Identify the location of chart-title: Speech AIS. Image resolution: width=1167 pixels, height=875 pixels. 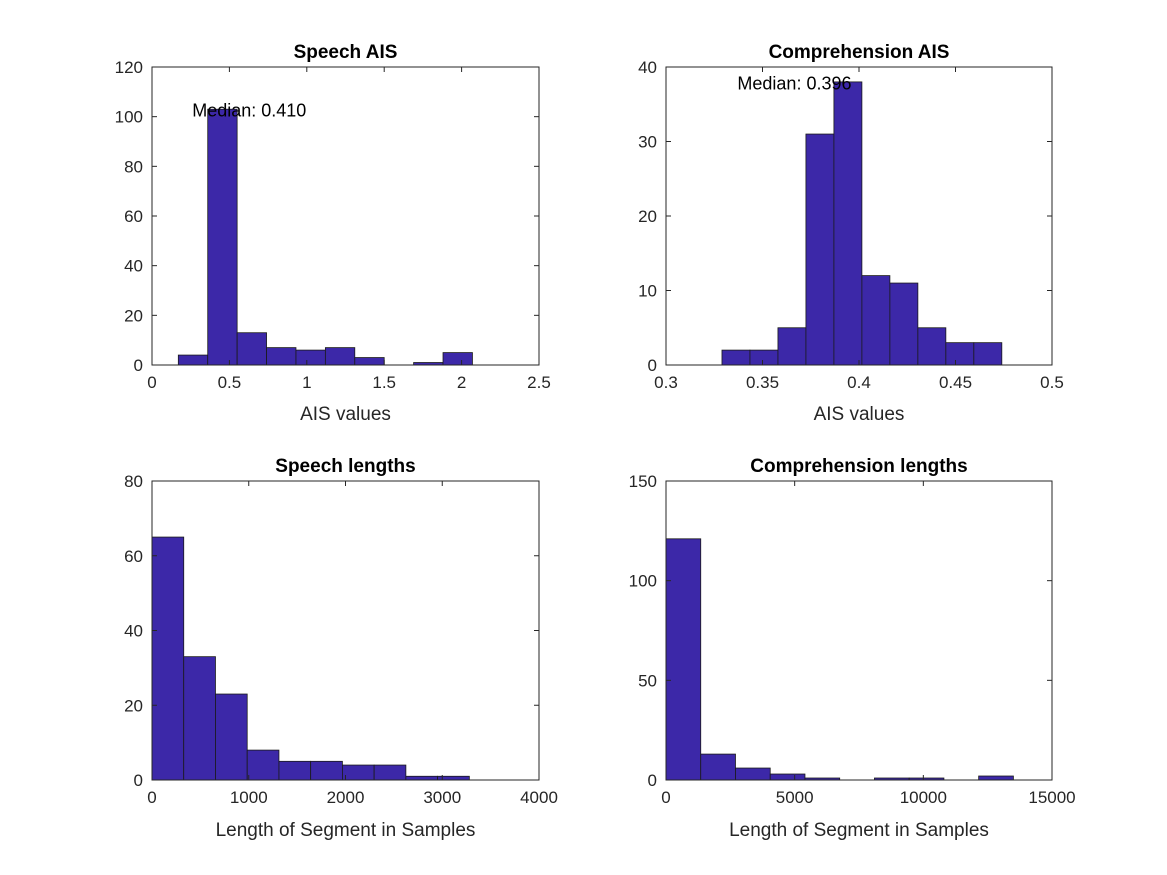
(346, 52).